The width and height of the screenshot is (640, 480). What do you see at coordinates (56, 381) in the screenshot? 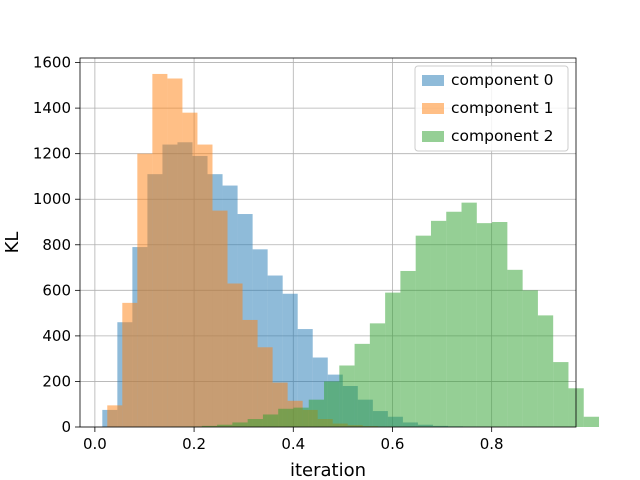
I see `y-tick-label: 200` at bounding box center [56, 381].